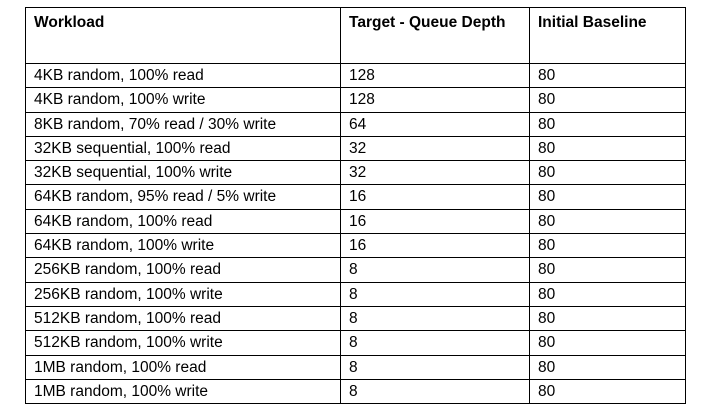 The width and height of the screenshot is (701, 412). Describe the element at coordinates (183, 100) in the screenshot. I see `workload-cell: 4KB random, 100% write` at that location.